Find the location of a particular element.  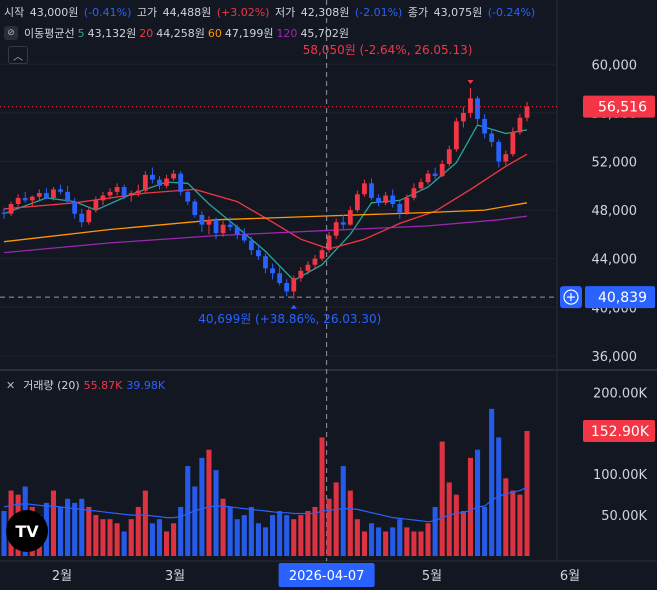

low-price-annotation: 40,699원 (+38.86%, 26.03.30) is located at coordinates (289, 319).